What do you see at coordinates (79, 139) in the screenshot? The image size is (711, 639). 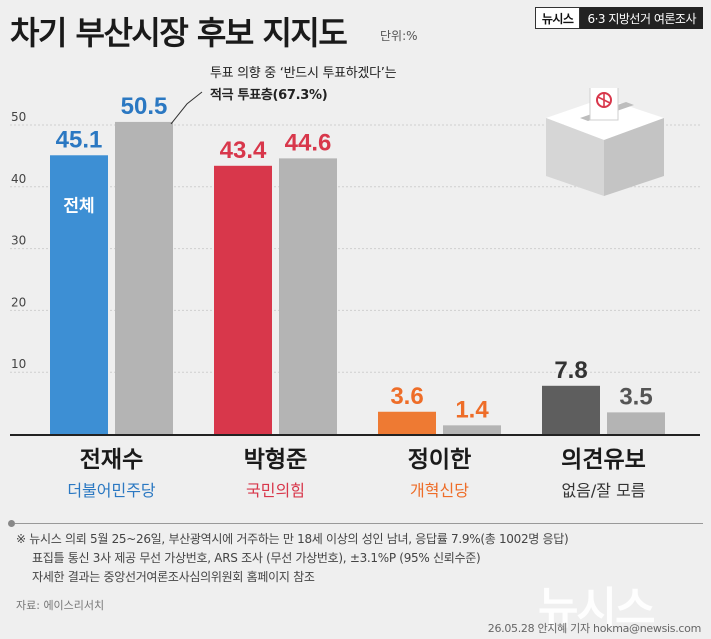 I see `value-label: 45.1` at bounding box center [79, 139].